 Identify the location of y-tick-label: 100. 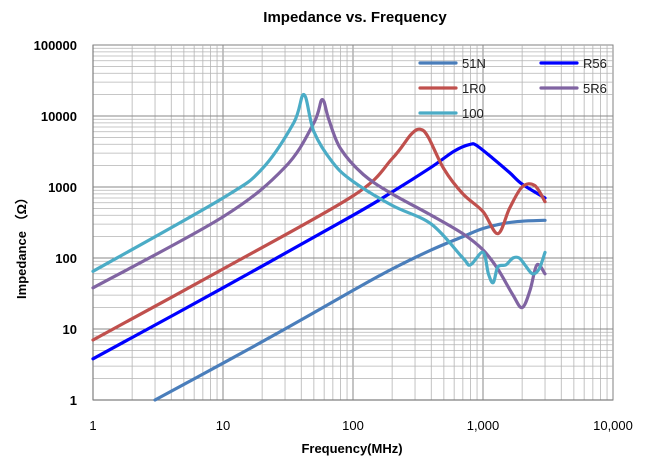
(66, 258).